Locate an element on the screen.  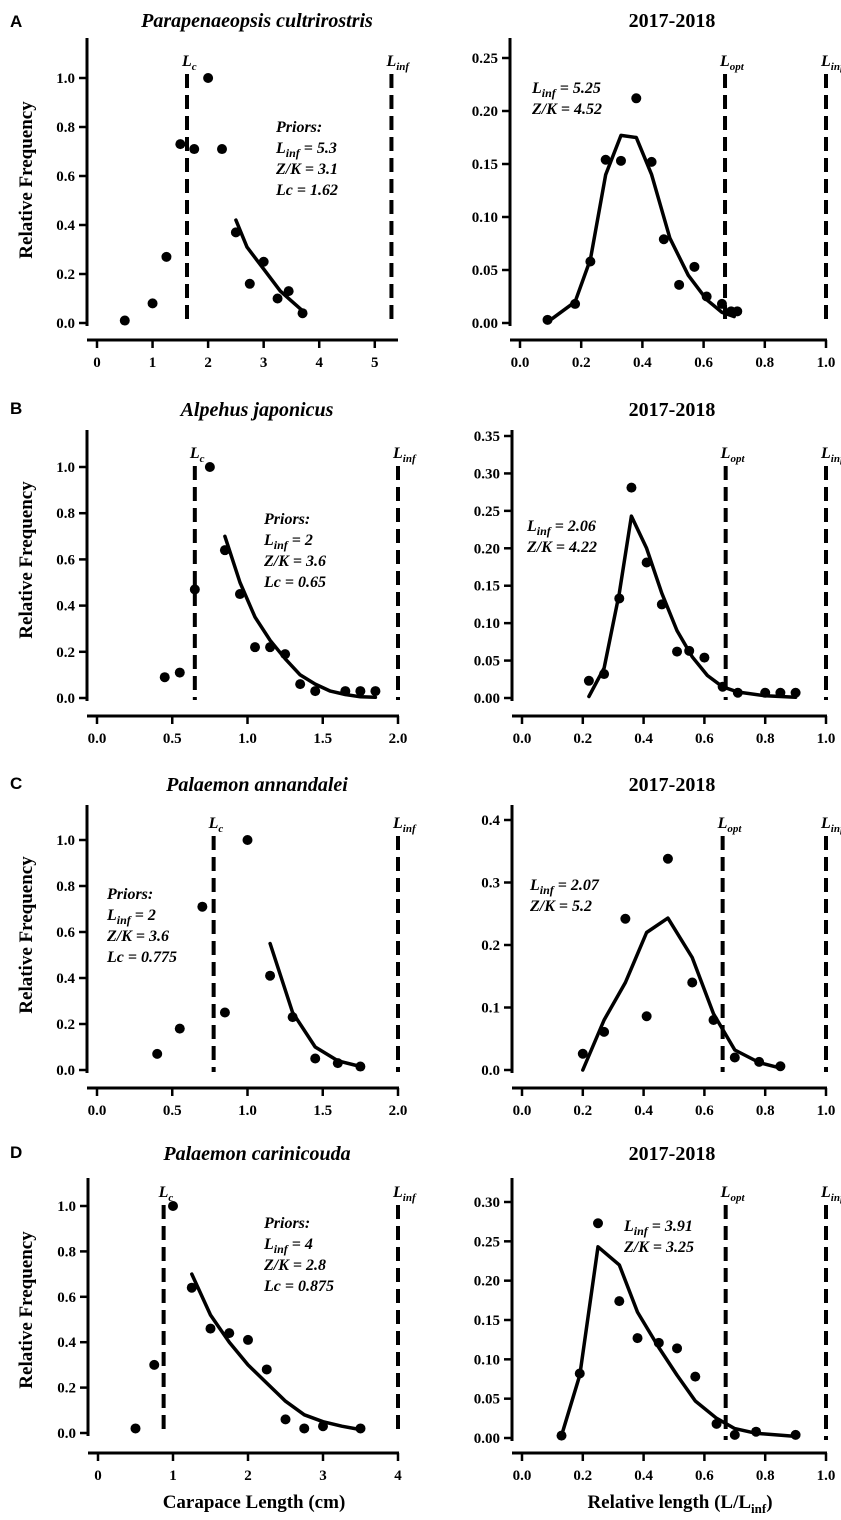
panel-c-right-ytick-label: 0.3 is located at coordinates (490, 884).